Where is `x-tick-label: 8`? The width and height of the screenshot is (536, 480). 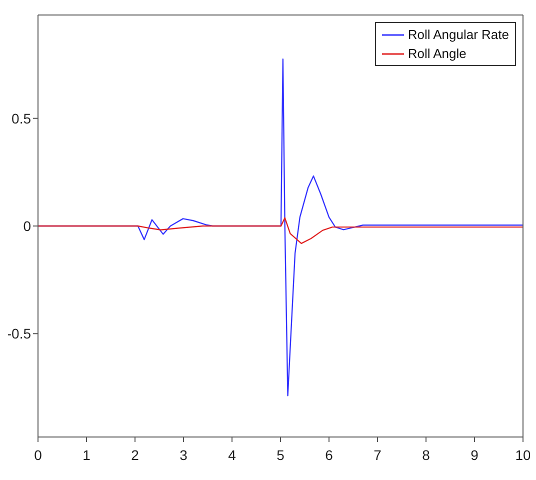 x-tick-label: 8 is located at coordinates (426, 454).